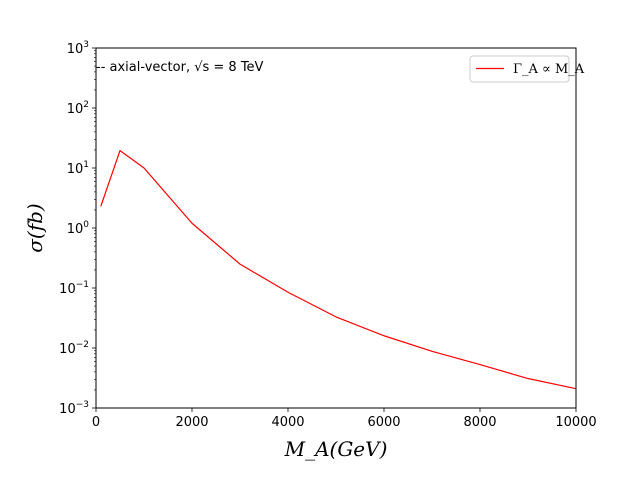 This screenshot has height=480, width=640. I want to click on y-tick-label: 10⁰, so click(78, 228).